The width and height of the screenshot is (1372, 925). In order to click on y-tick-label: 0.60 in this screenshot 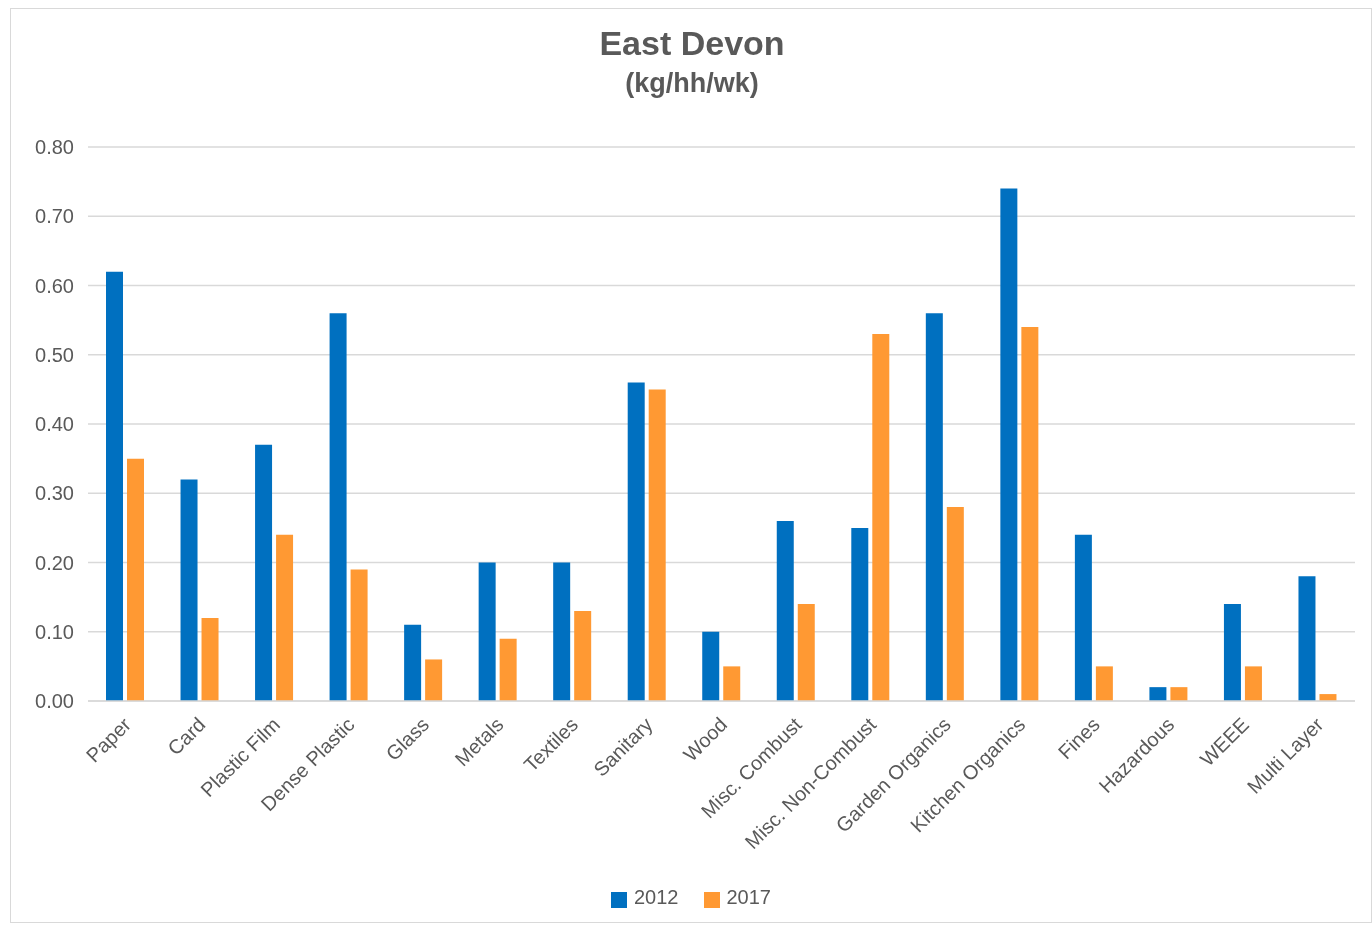, I will do `click(54, 285)`.